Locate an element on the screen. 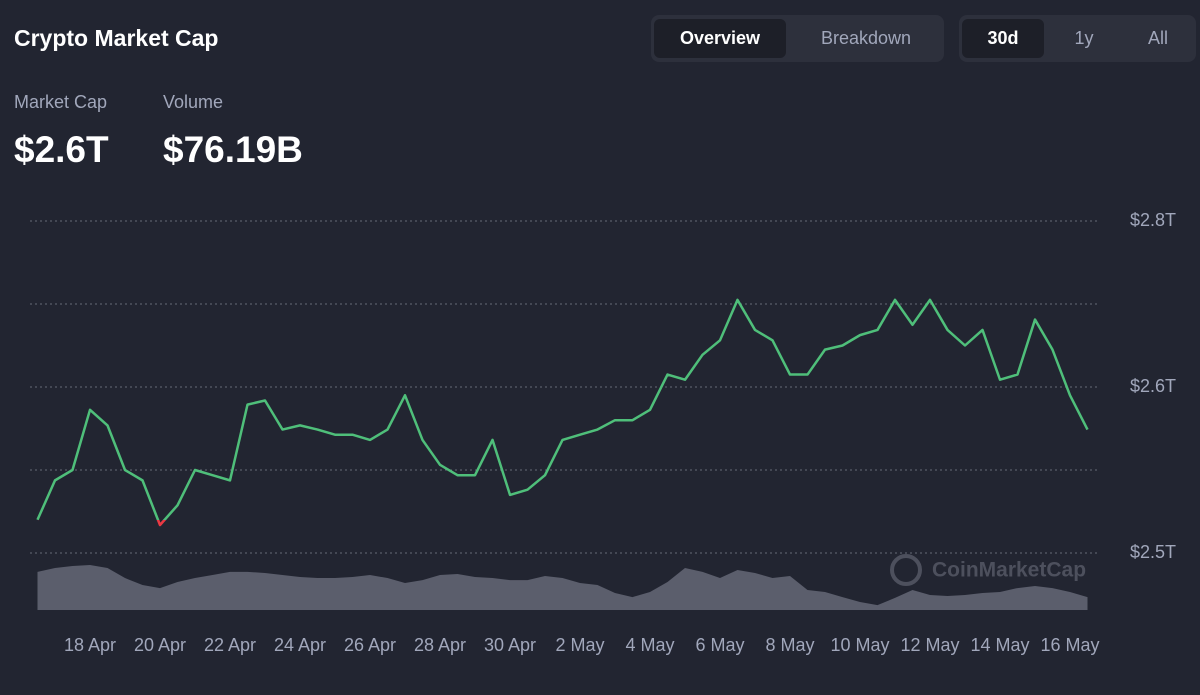  x-tick-label: 12 May is located at coordinates (929, 645).